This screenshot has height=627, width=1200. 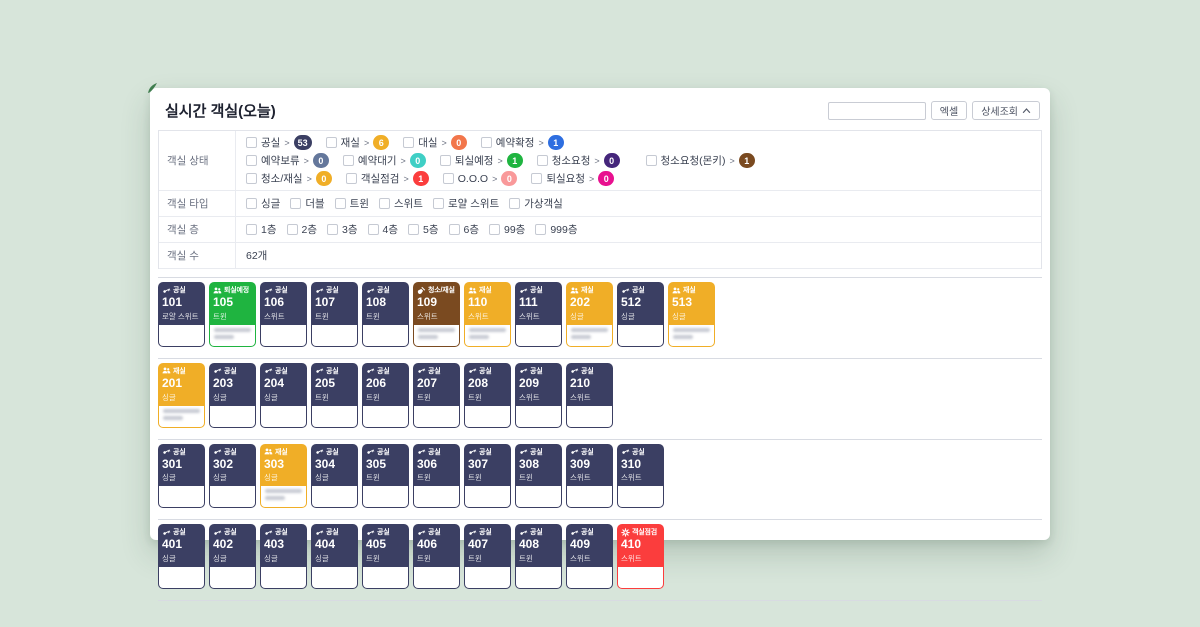 I want to click on room-card-401: 공실 401 싱글, so click(x=181, y=557).